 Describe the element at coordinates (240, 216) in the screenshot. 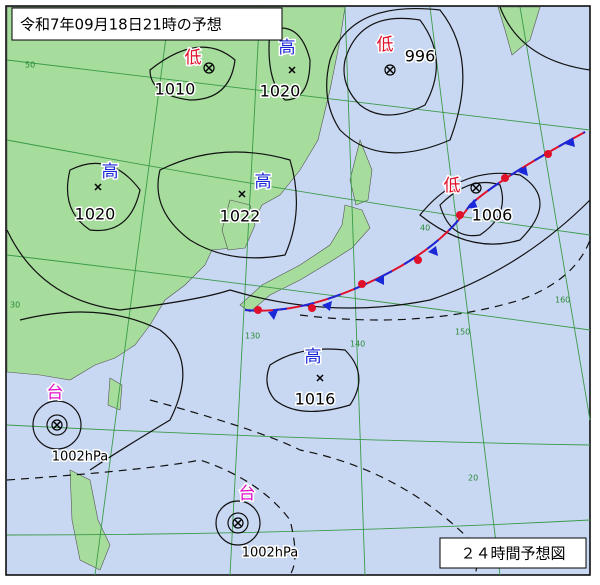

I see `pressure-label: 1022` at that location.